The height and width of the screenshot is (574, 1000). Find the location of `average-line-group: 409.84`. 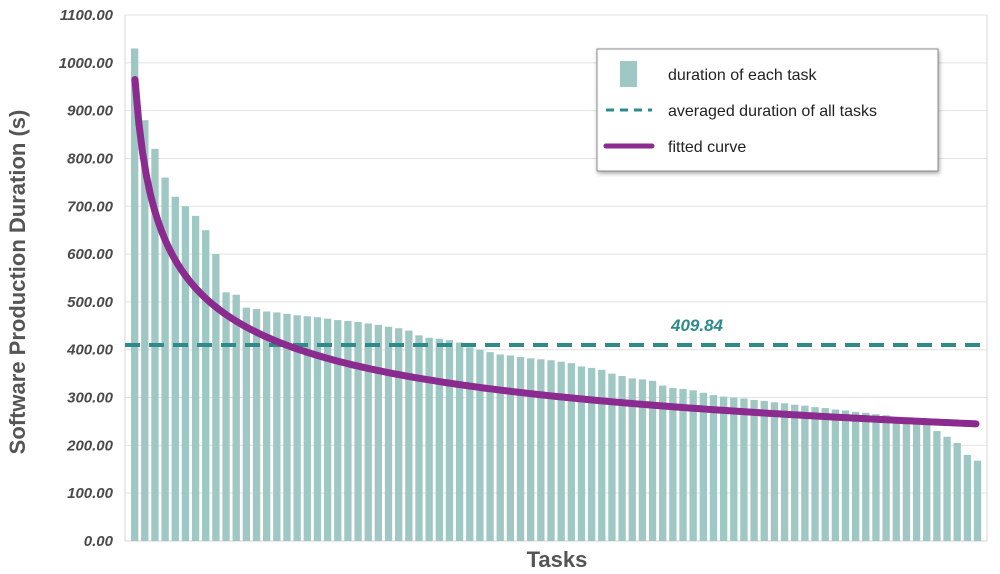

average-line-group: 409.84 is located at coordinates (556, 332).